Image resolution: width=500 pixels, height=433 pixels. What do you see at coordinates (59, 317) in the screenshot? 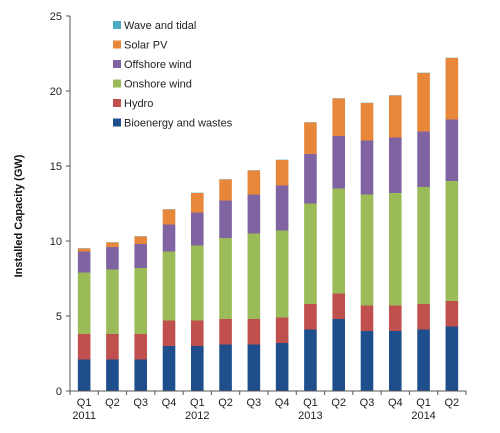
I see `y-tick-label: 5` at bounding box center [59, 317].